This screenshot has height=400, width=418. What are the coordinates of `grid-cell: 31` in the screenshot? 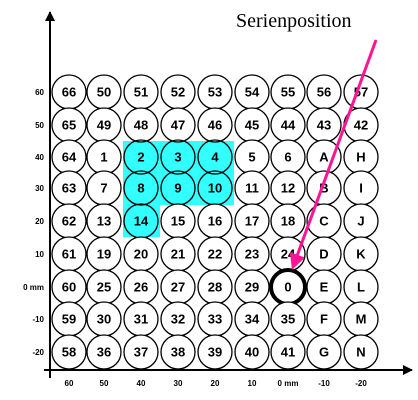 It's located at (141, 319).